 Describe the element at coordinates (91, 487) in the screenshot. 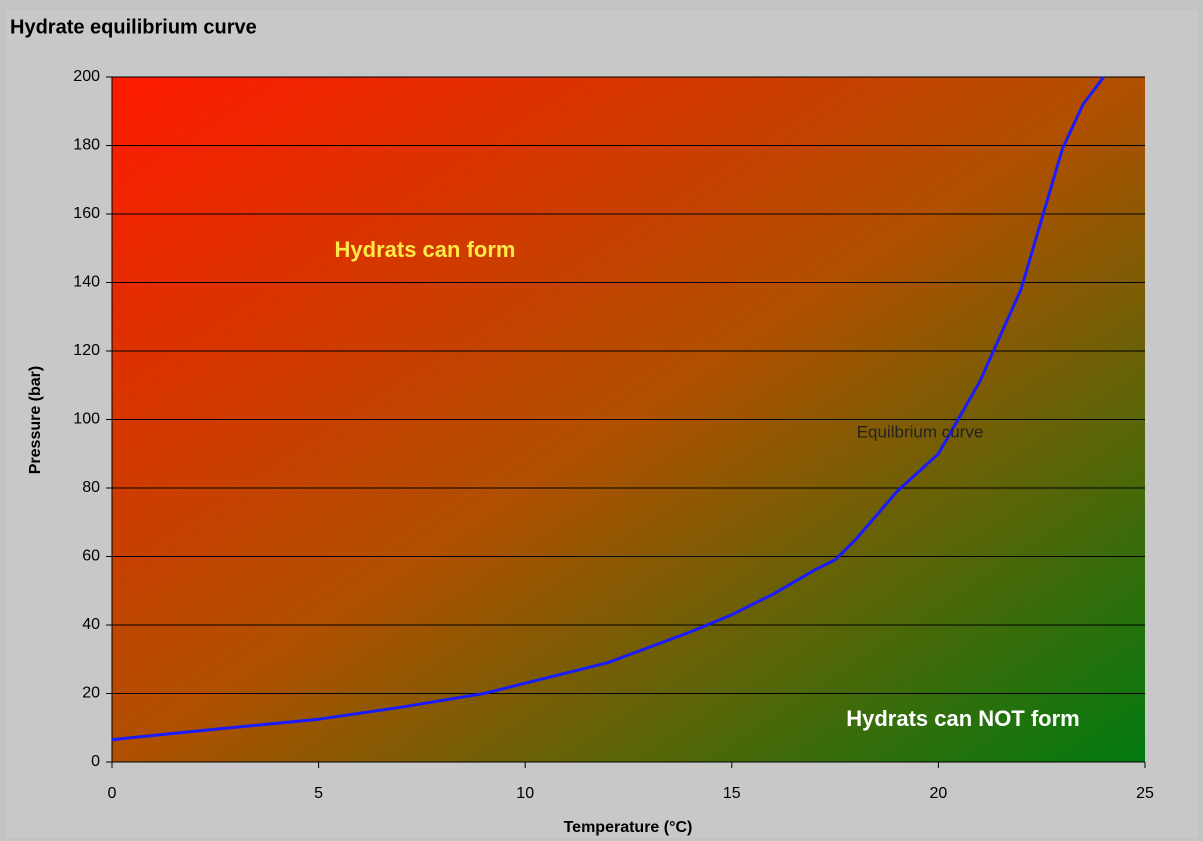

I see `y-tick-label: 80` at that location.